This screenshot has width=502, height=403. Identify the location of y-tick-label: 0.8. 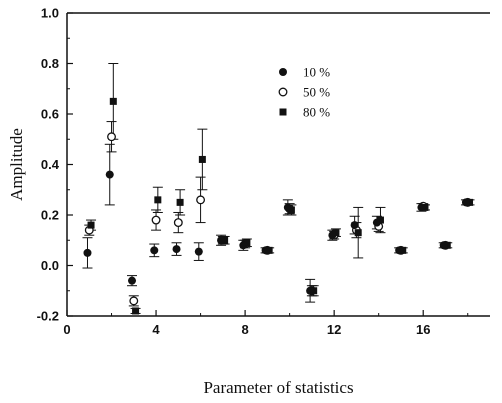
(50, 63).